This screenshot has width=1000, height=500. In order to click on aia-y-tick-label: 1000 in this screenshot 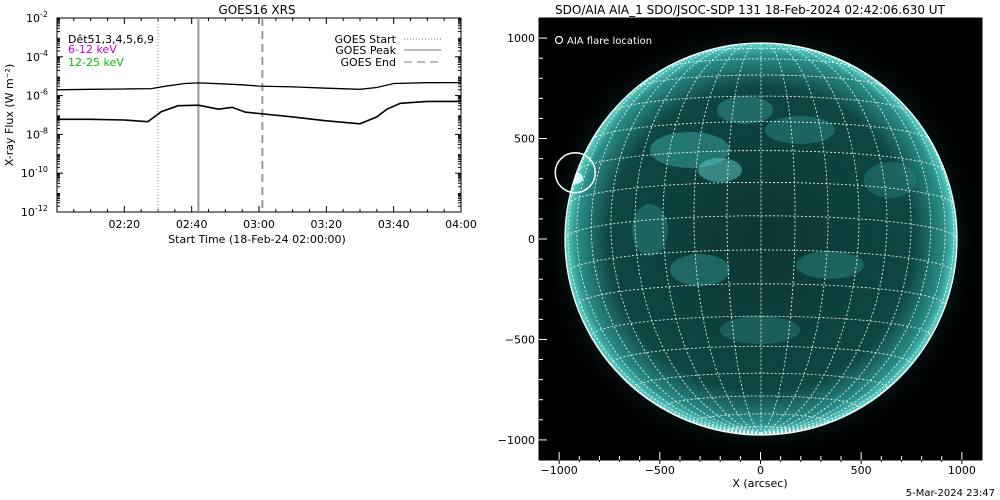, I will do `click(521, 38)`.